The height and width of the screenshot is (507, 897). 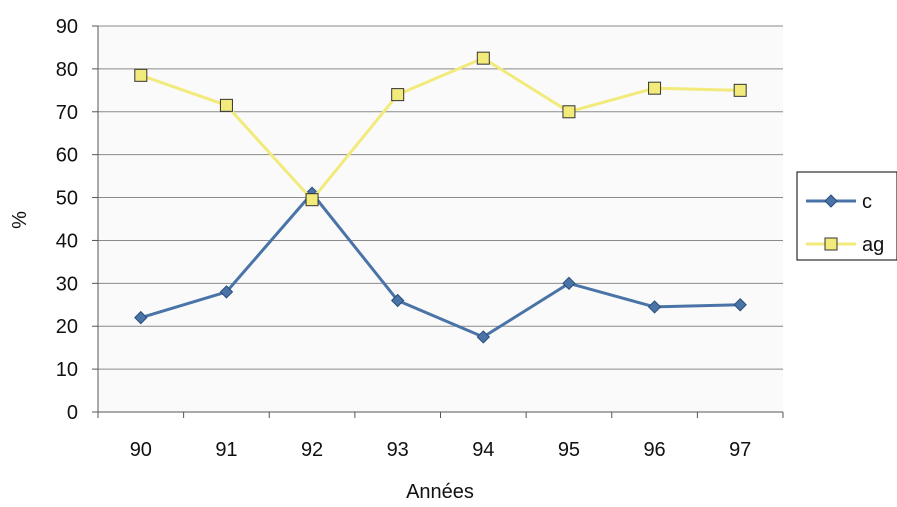 What do you see at coordinates (873, 245) in the screenshot?
I see `legend-label-ag: ag` at bounding box center [873, 245].